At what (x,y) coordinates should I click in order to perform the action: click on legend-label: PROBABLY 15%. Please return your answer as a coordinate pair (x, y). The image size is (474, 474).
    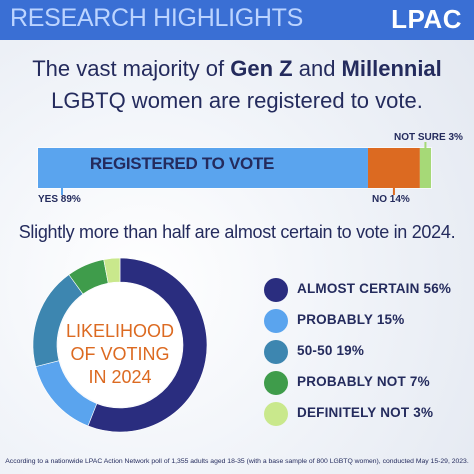
    Looking at the image, I should click on (351, 319).